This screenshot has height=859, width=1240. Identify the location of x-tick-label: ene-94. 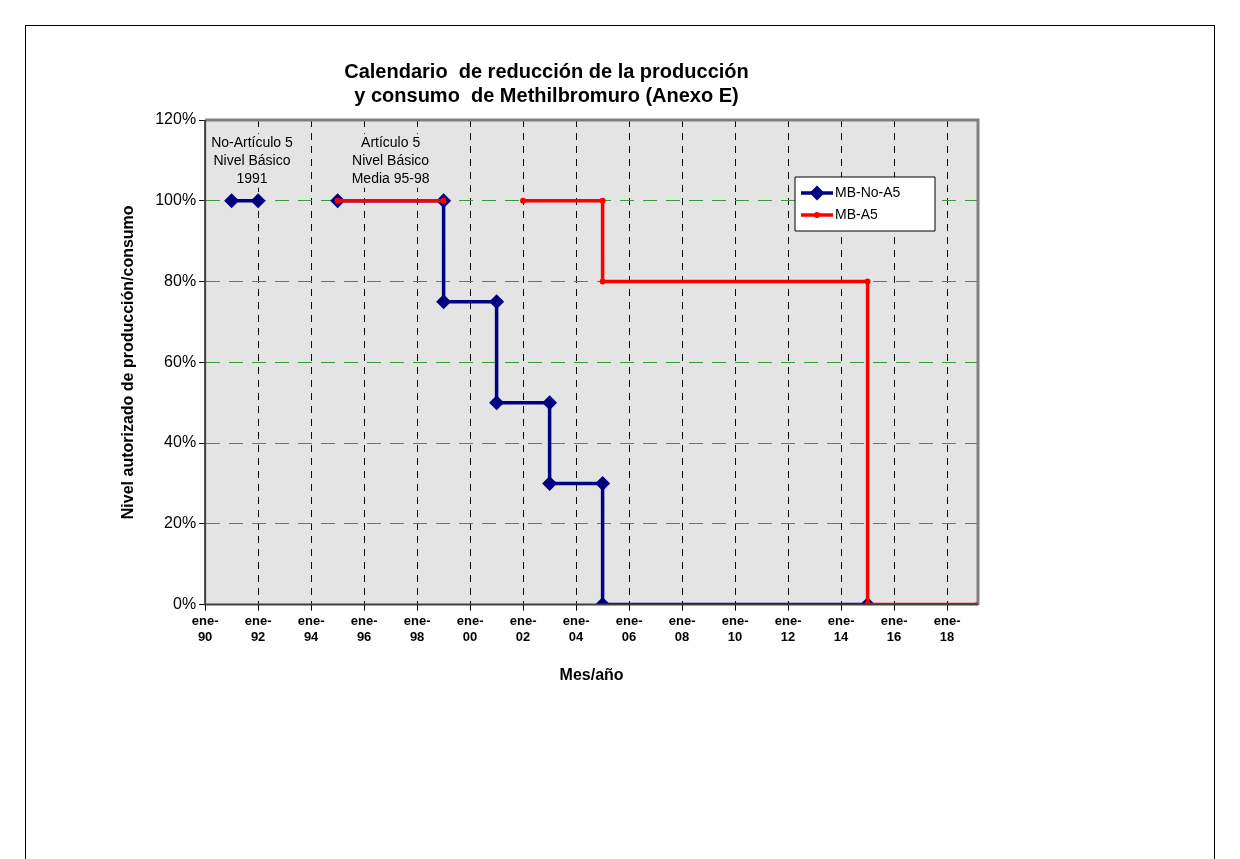
(311, 628).